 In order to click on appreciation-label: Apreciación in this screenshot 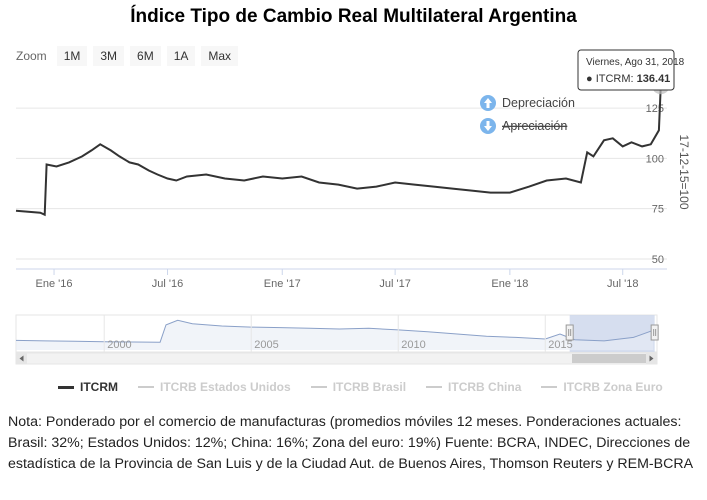, I will do `click(534, 126)`.